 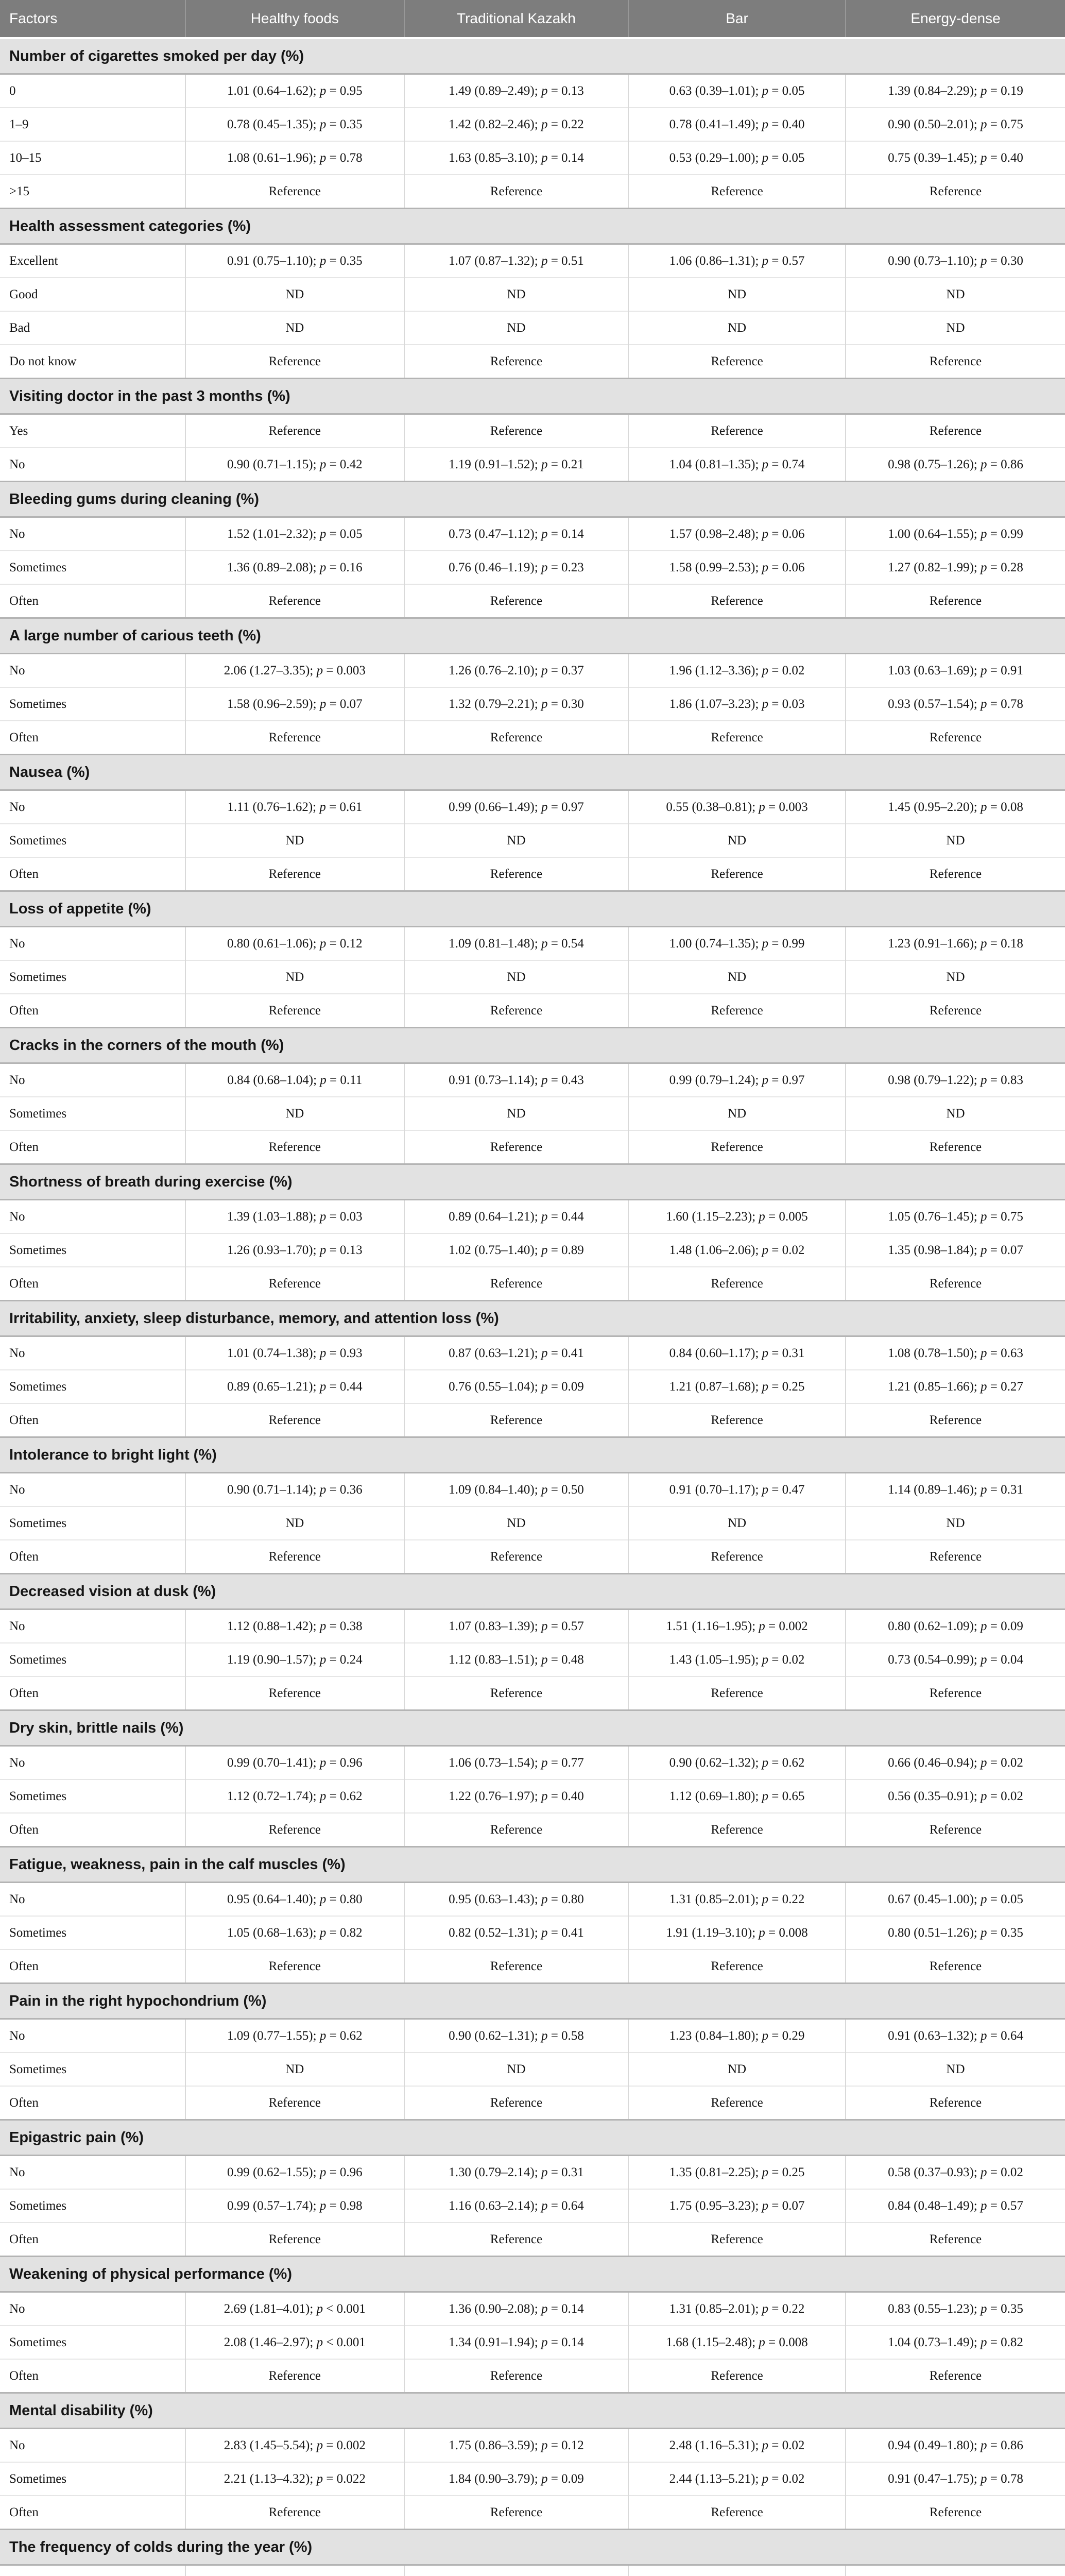 I want to click on pr-value-cell: 1.11 (0.76–1.62); p = 0.61, so click(x=295, y=806).